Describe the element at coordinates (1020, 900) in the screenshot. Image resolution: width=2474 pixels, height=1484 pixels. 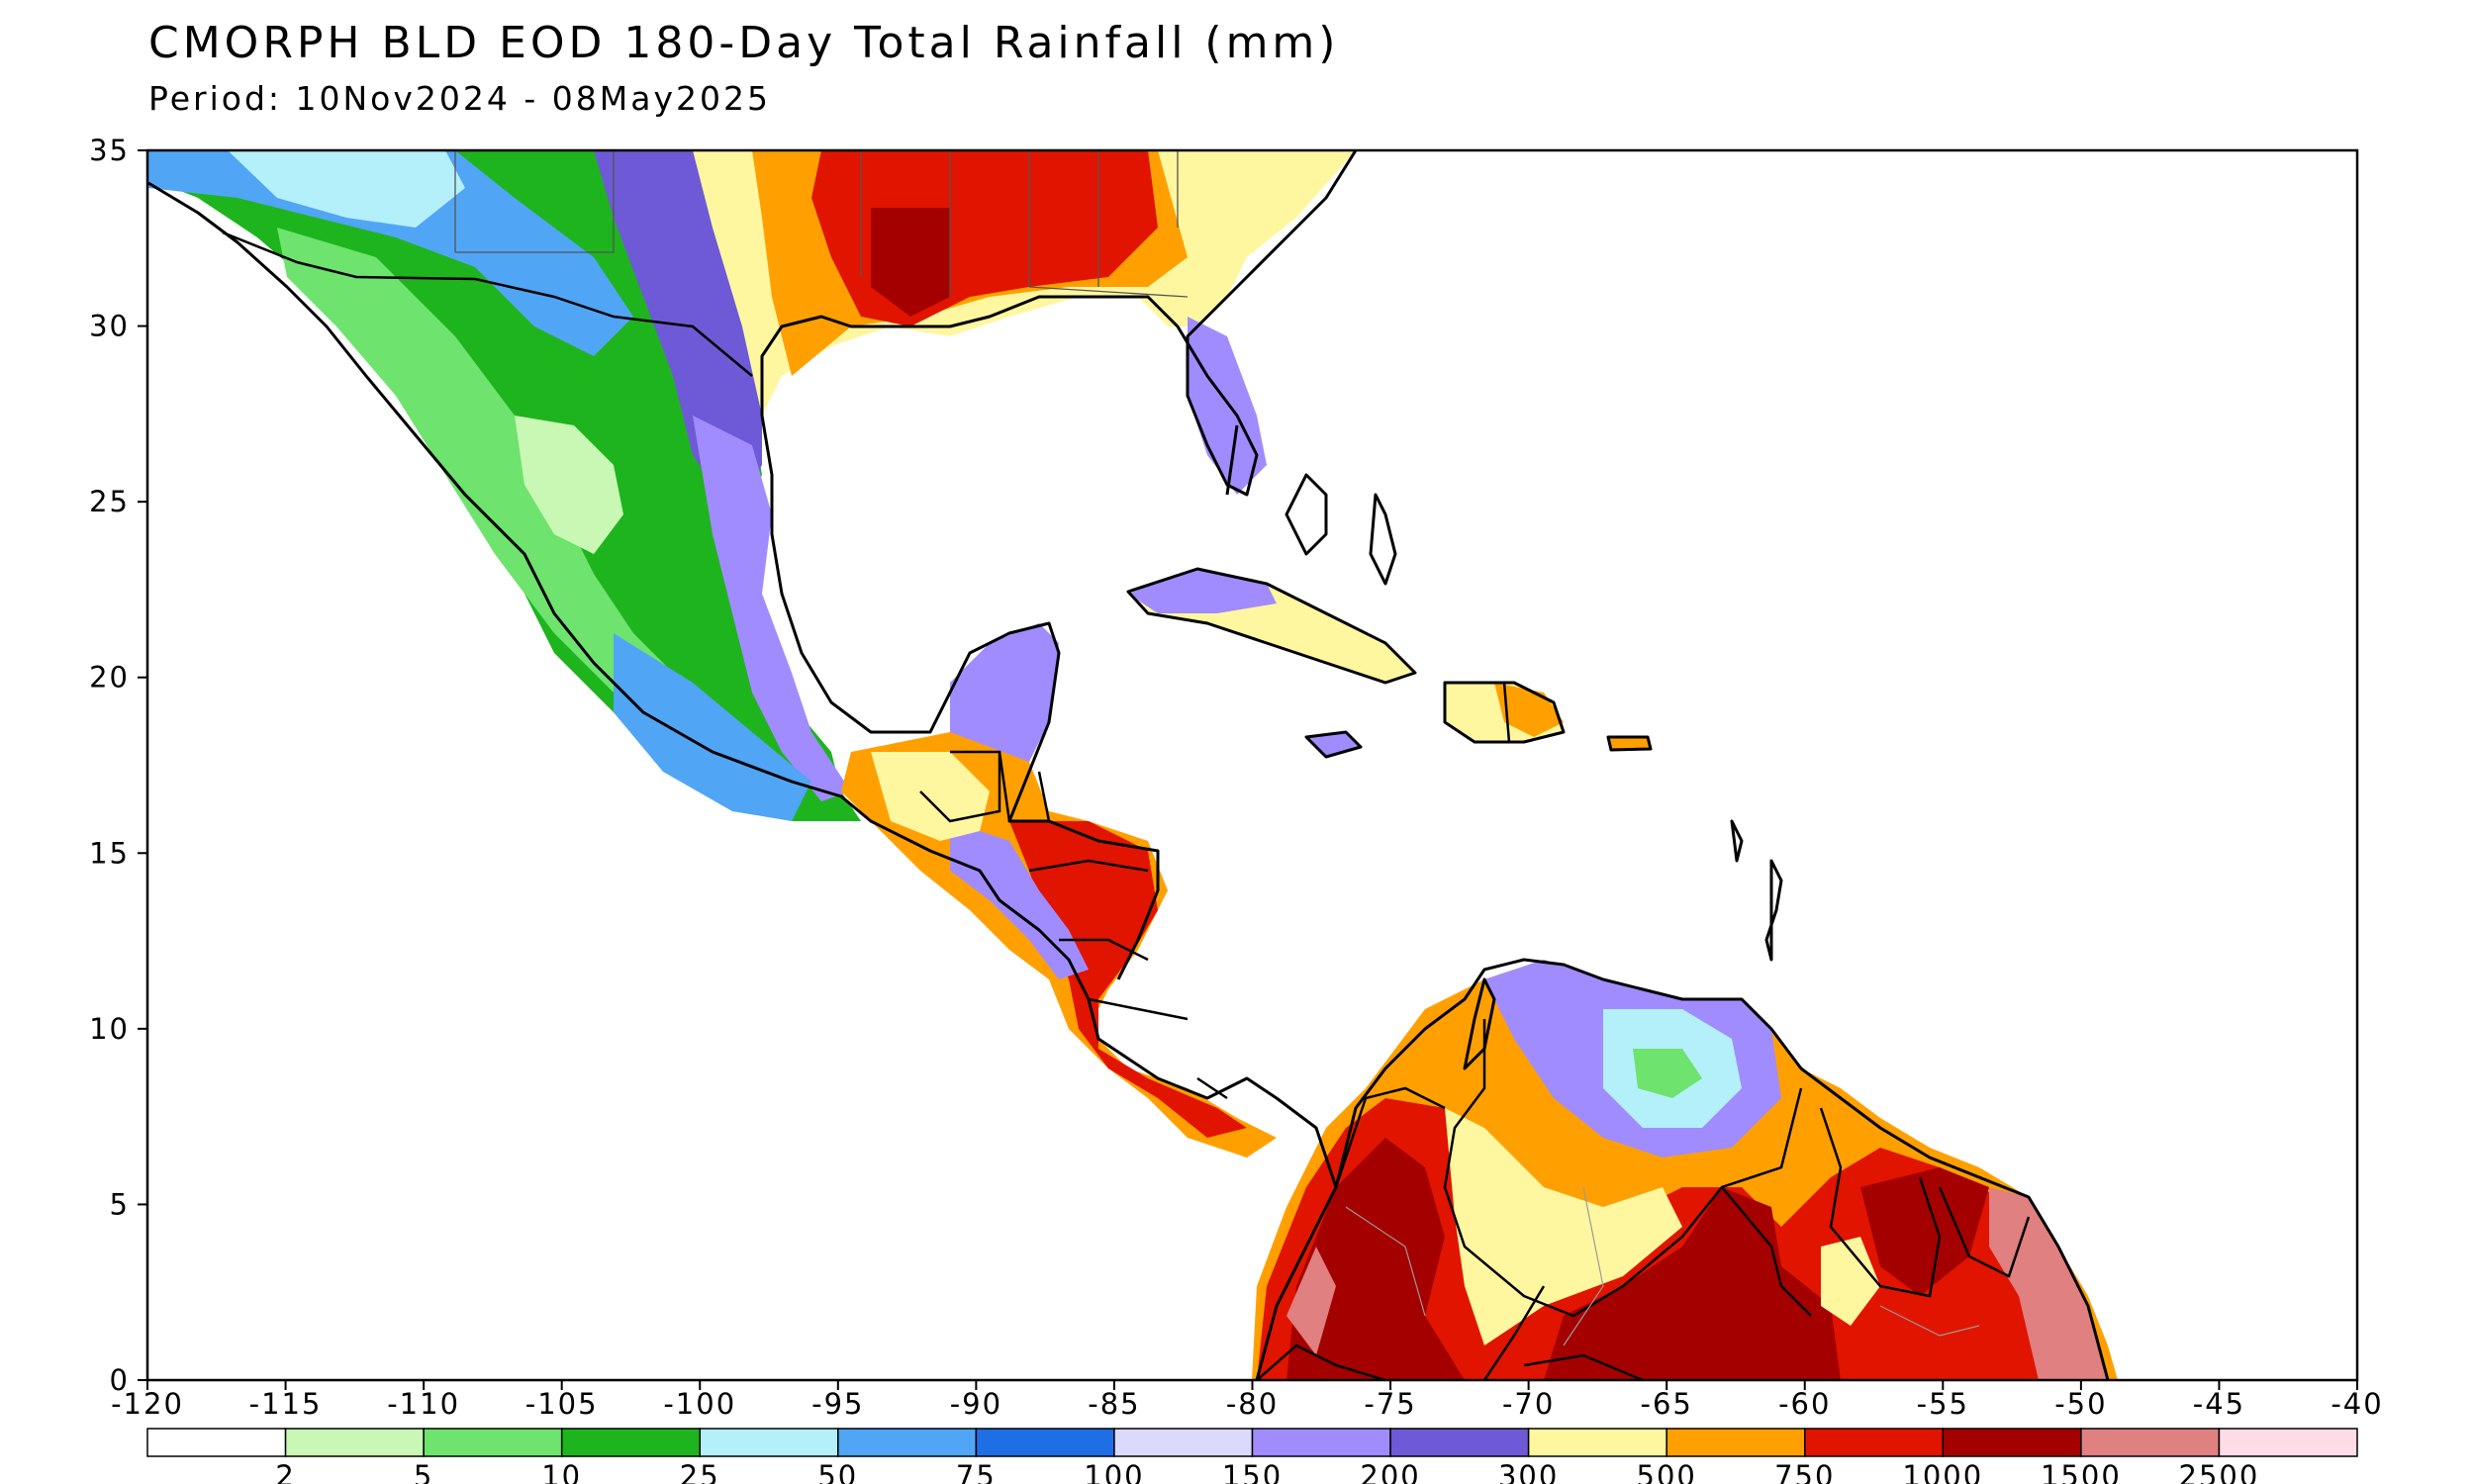
I see `central-america-lavender` at that location.